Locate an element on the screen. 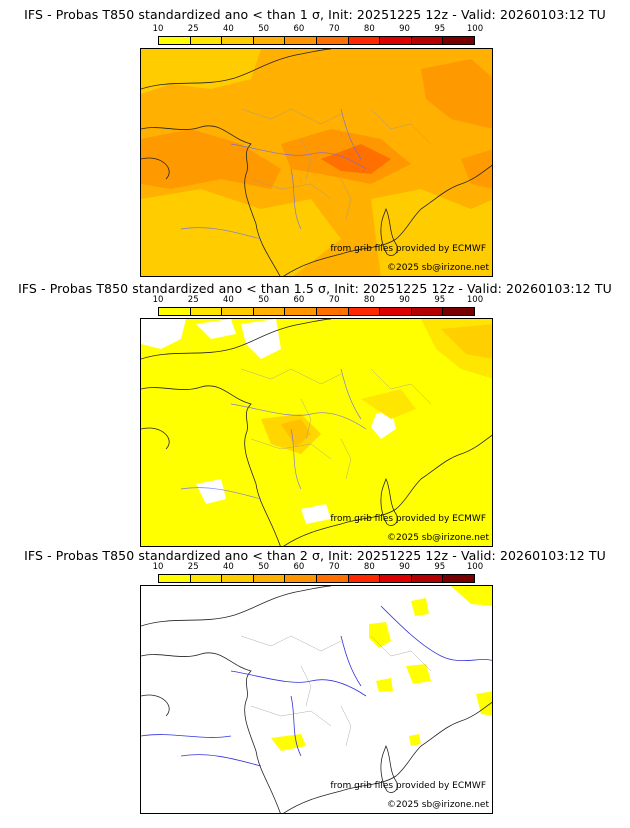  legend-tick-label: 10 is located at coordinates (158, 300).